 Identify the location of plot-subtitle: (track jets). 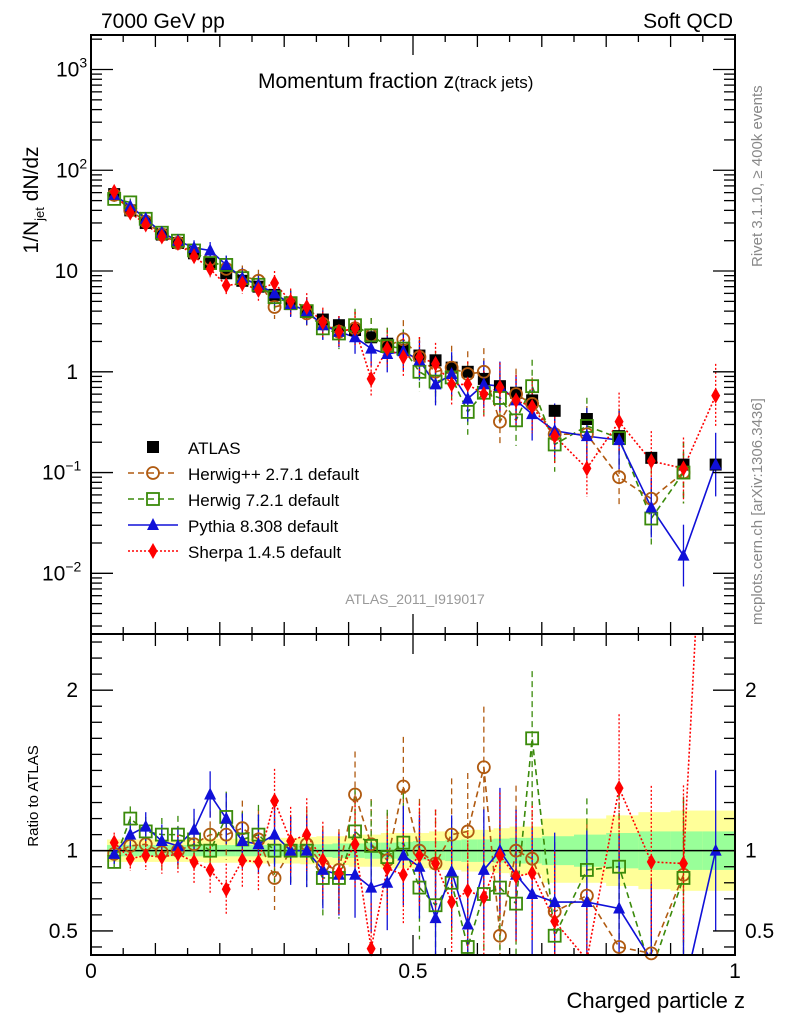
(493, 82).